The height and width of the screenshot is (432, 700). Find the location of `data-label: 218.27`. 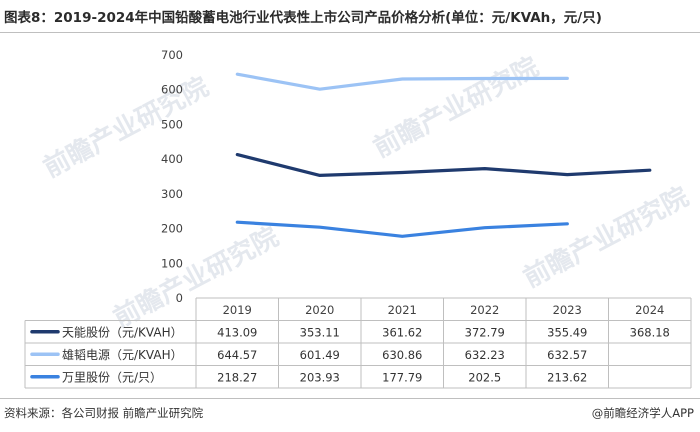

data-label: 218.27 is located at coordinates (237, 377).